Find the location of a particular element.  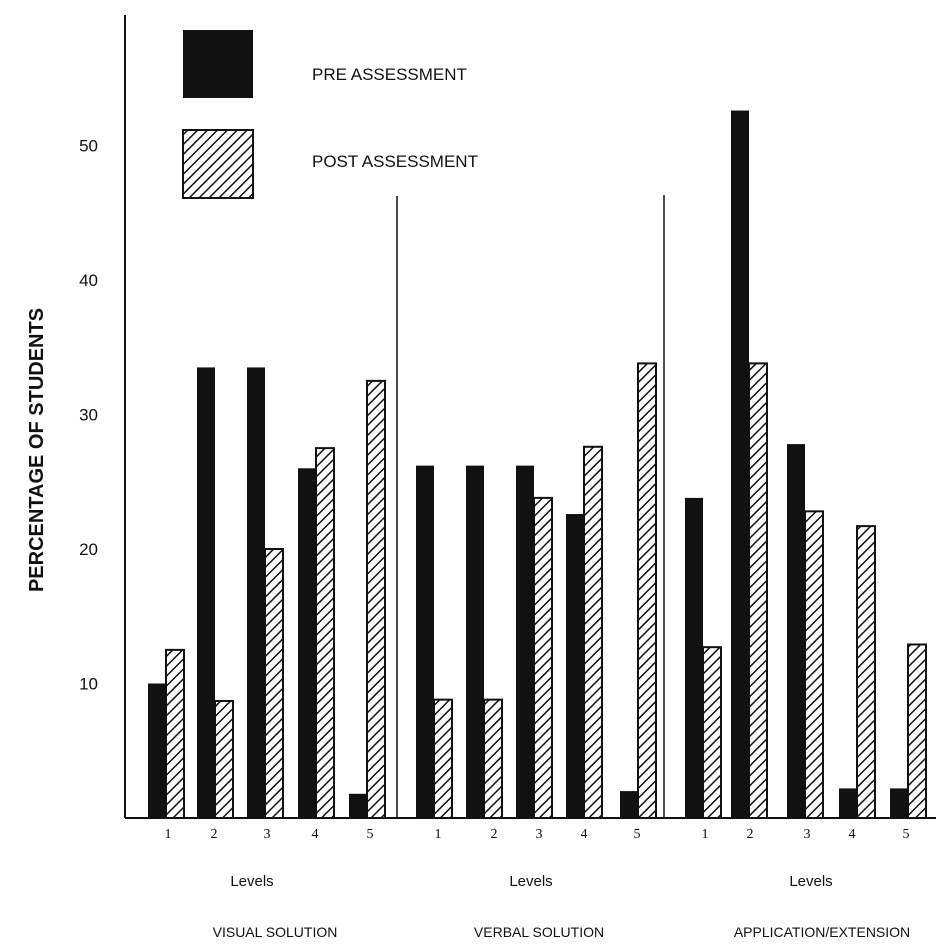

group-label: VISUAL SOLUTION is located at coordinates (275, 932).